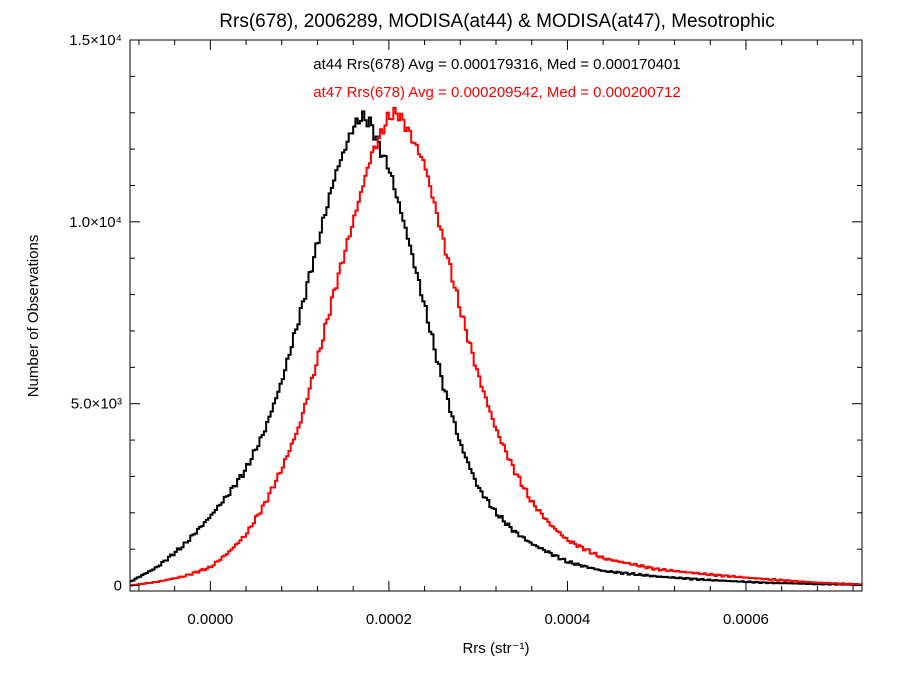  I want to click on y-axis-label: Number of Observations, so click(33, 316).